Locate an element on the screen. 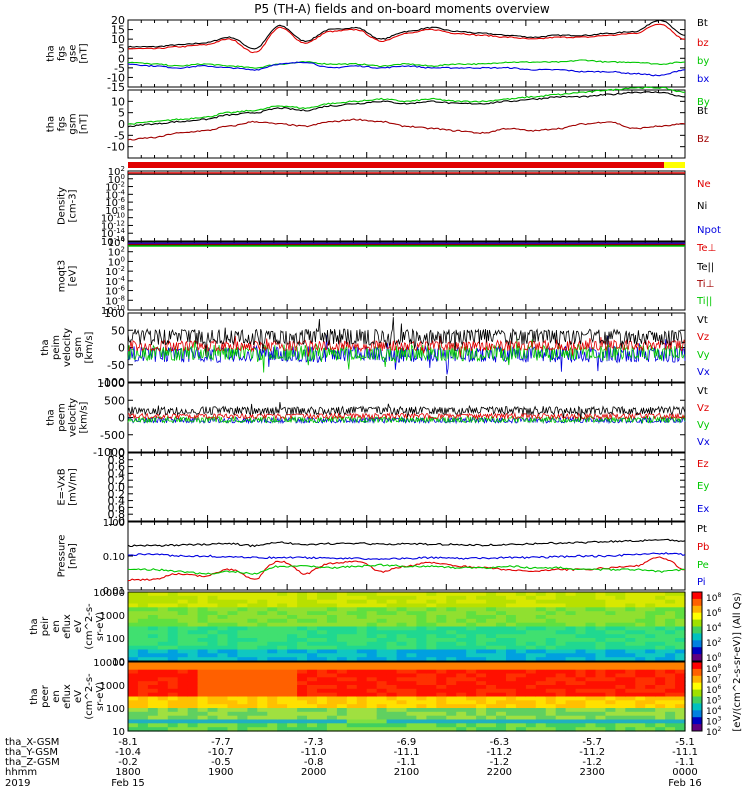  y-tick-label: -10 is located at coordinates (116, 147).